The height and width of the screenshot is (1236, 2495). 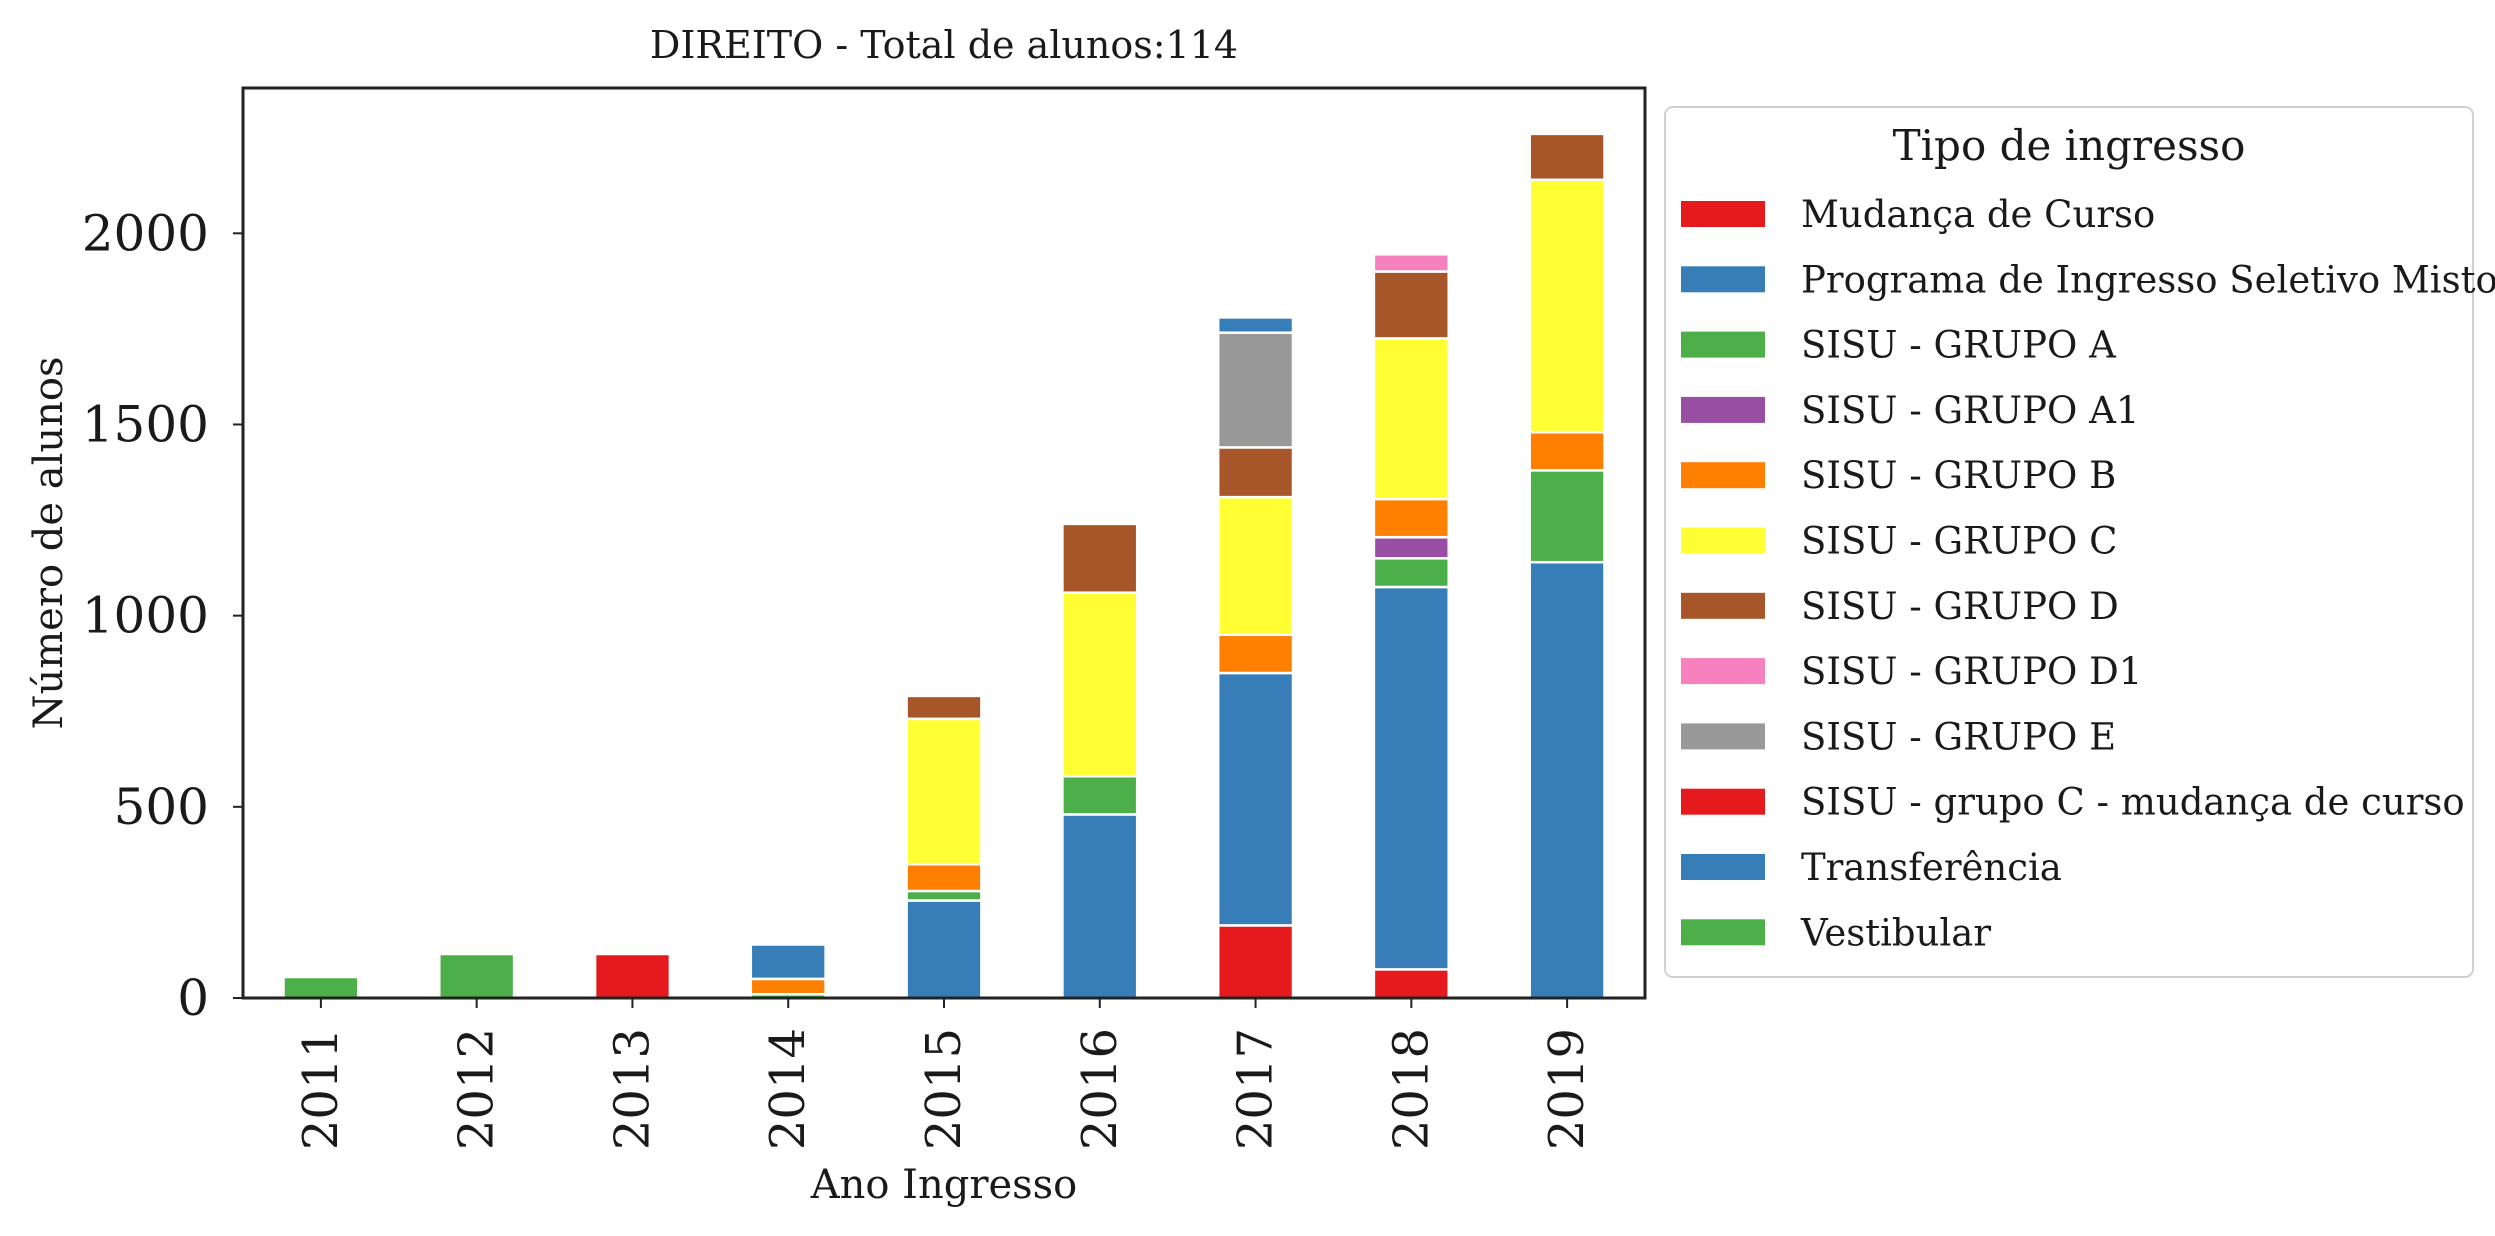 I want to click on bar-2019-sisu-grupo-c, so click(x=1567, y=306).